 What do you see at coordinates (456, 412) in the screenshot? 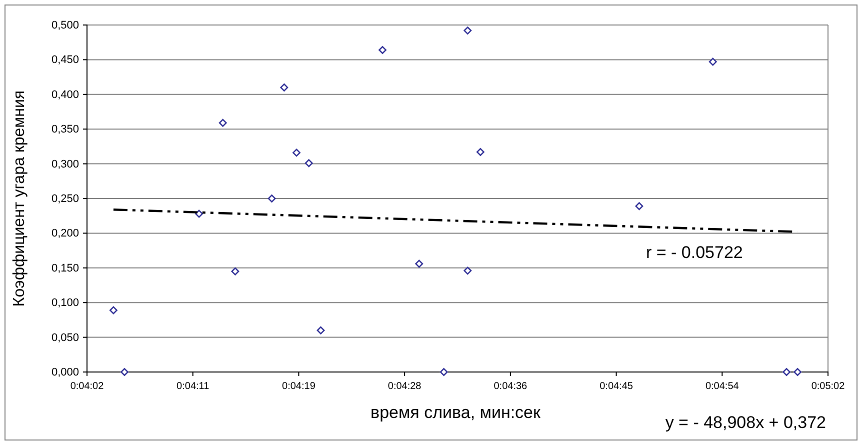
I see `x-axis-title: время слива, мин:сек` at bounding box center [456, 412].